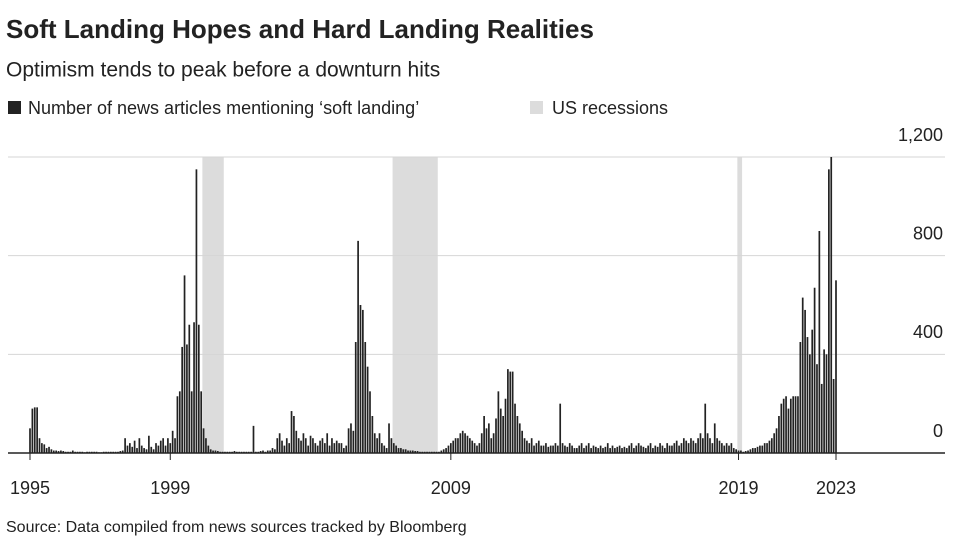 The height and width of the screenshot is (543, 957). What do you see at coordinates (738, 488) in the screenshot?
I see `x-tick-label: 2019` at bounding box center [738, 488].